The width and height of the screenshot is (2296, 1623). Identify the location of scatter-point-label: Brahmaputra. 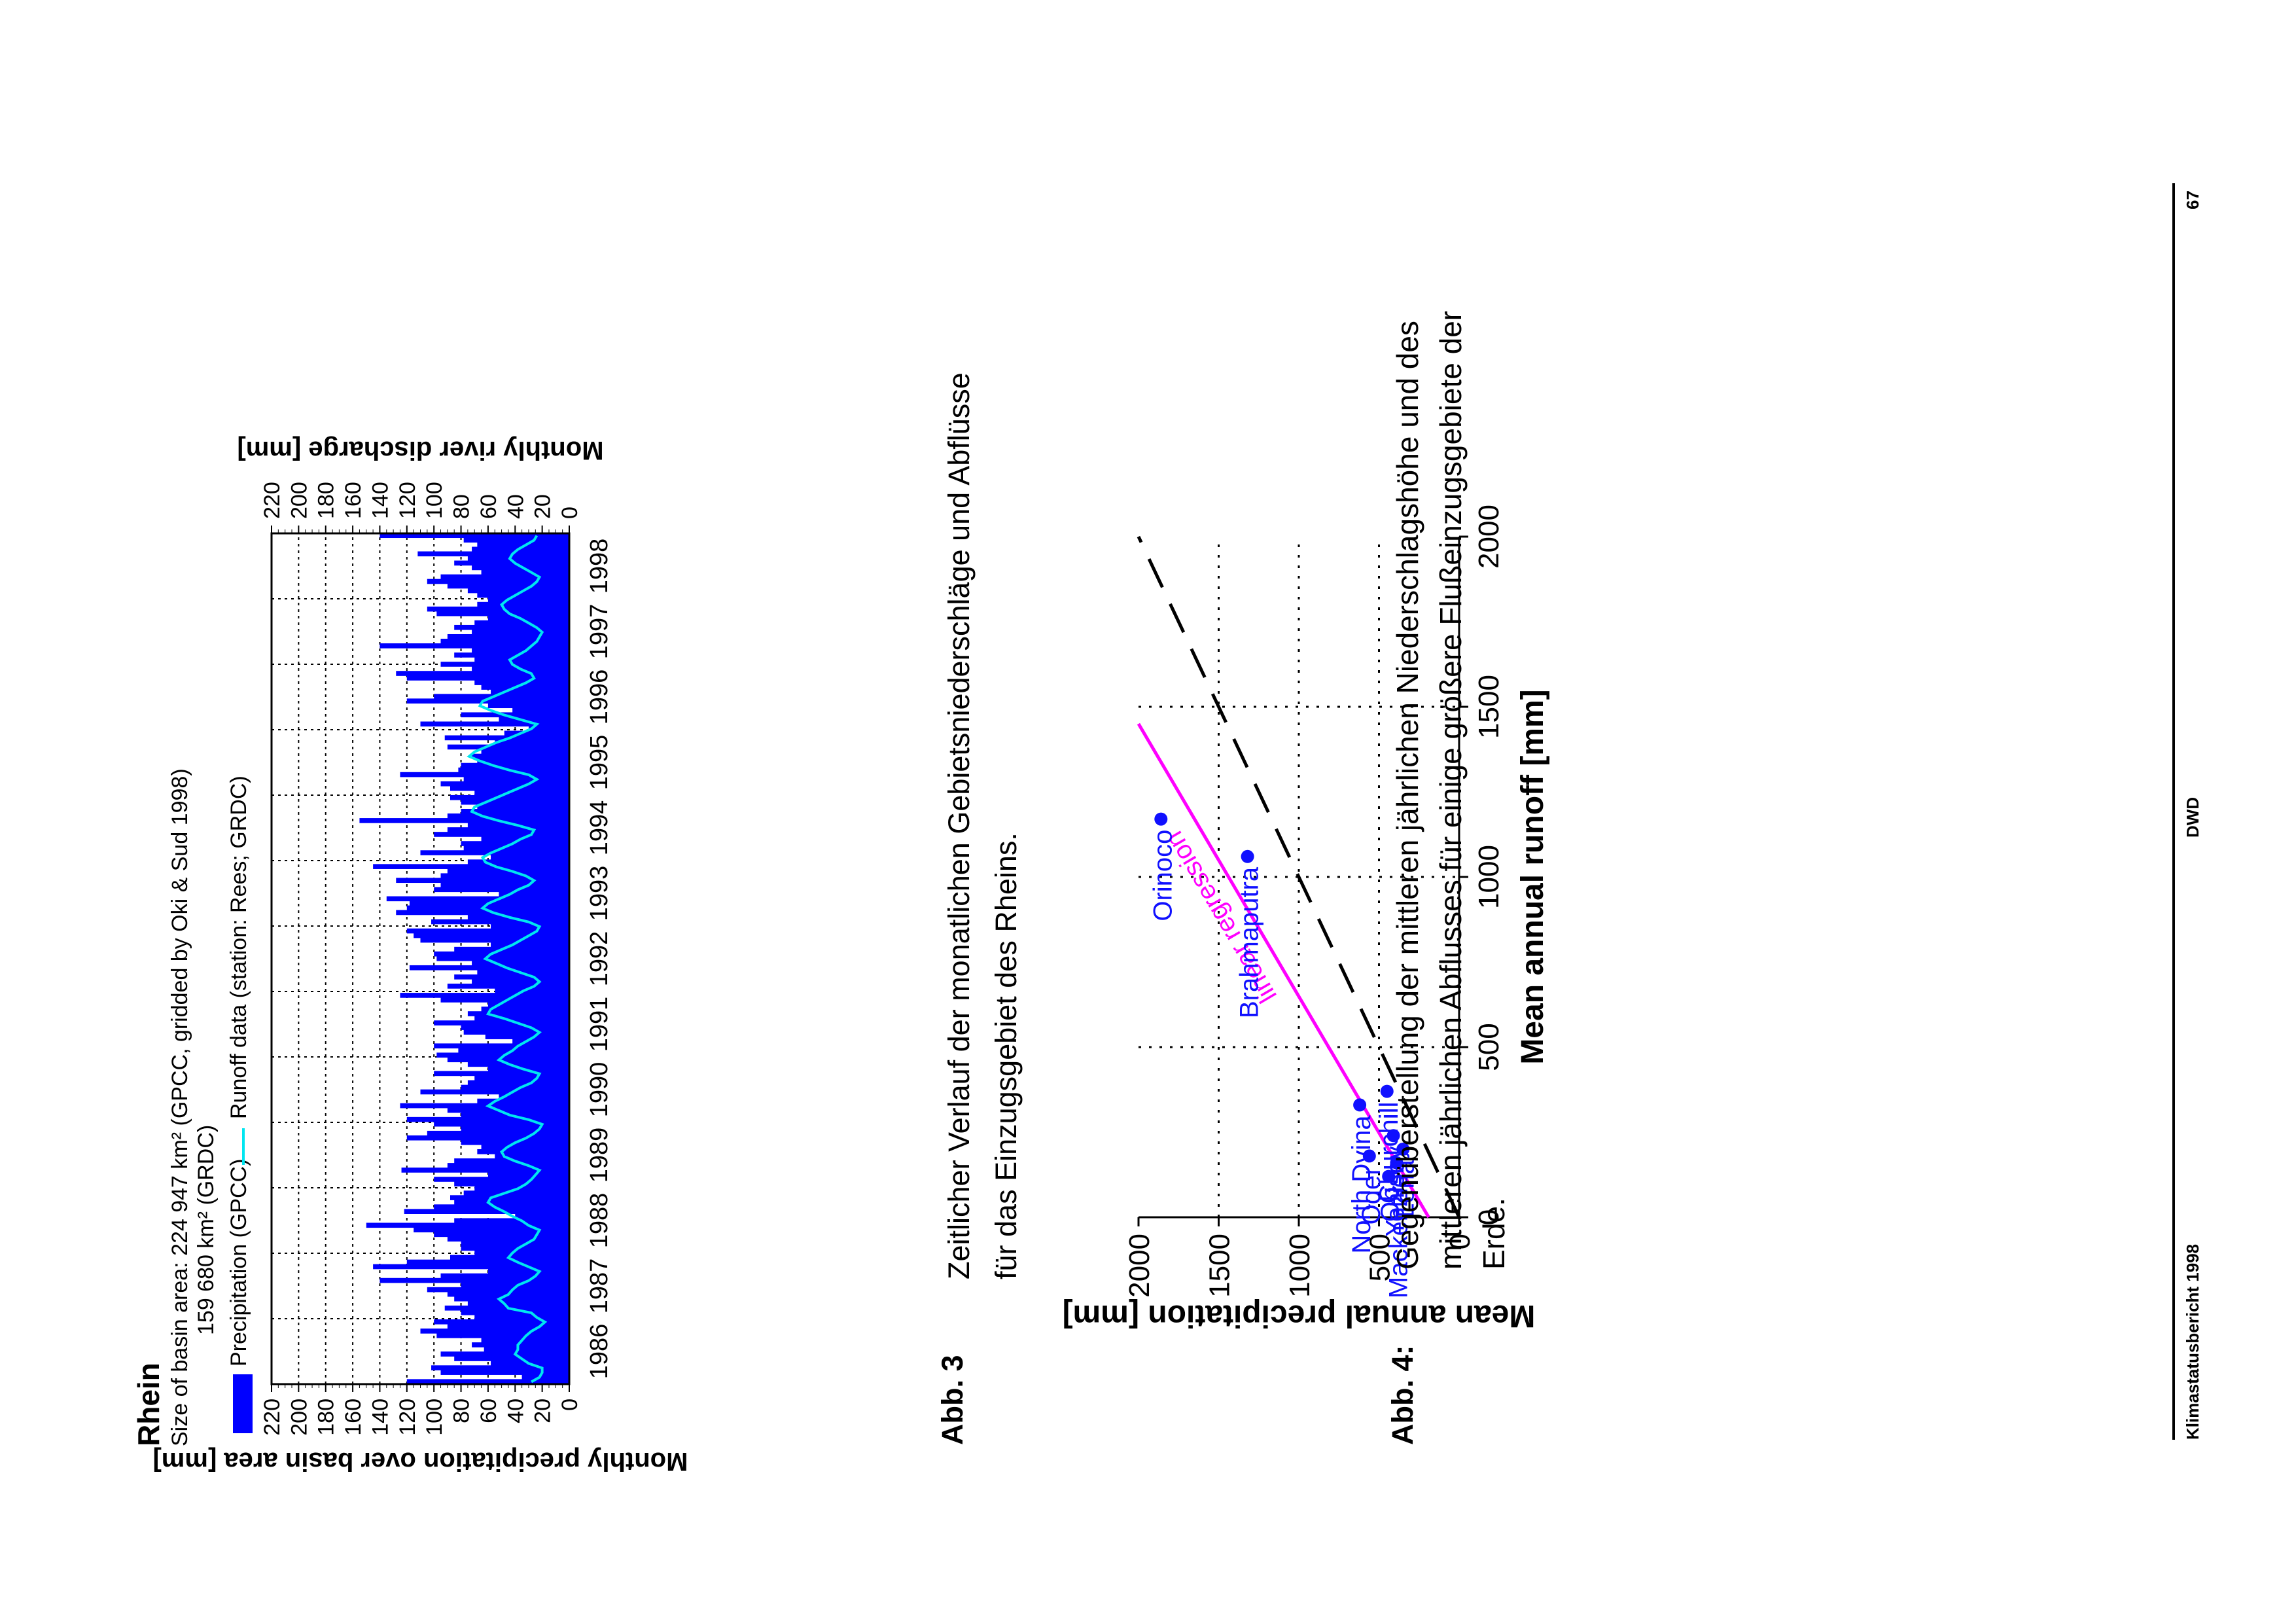
(1250, 942).